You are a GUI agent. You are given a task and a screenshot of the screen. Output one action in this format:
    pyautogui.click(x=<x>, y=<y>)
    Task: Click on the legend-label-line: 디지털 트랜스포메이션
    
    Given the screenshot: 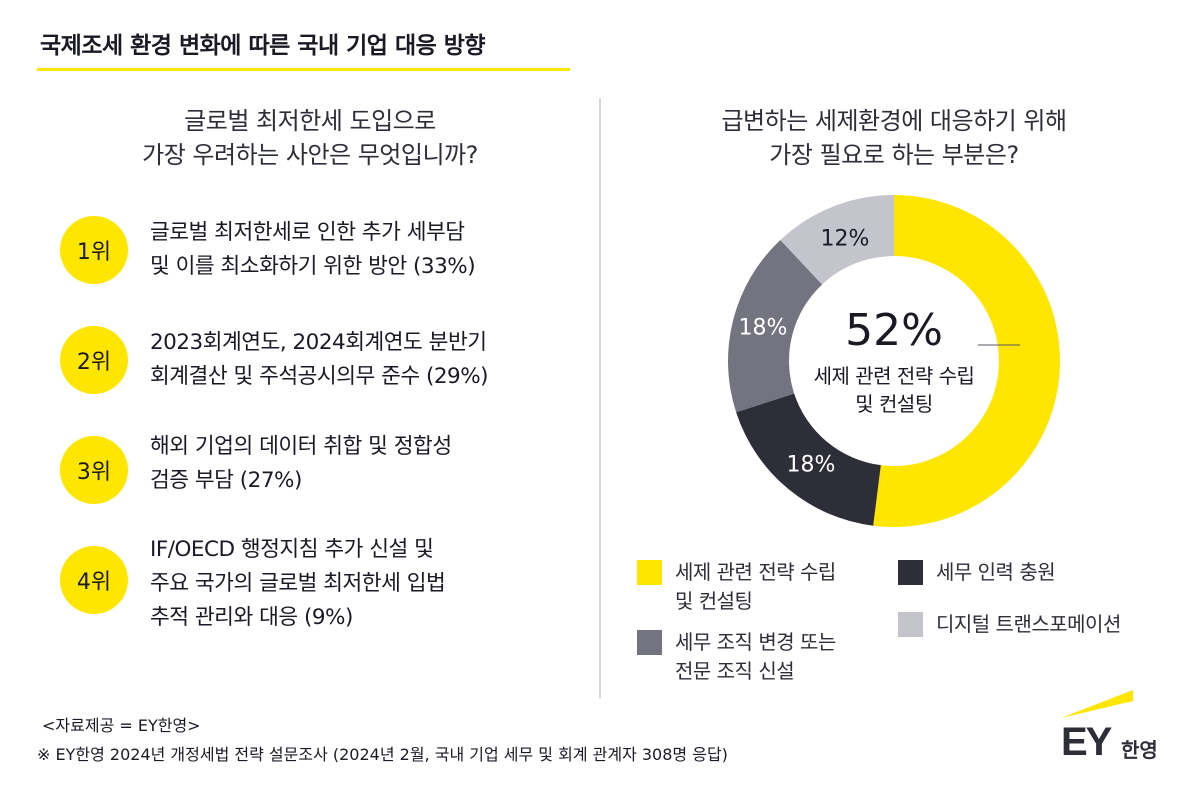 What is the action you would take?
    pyautogui.click(x=1028, y=624)
    